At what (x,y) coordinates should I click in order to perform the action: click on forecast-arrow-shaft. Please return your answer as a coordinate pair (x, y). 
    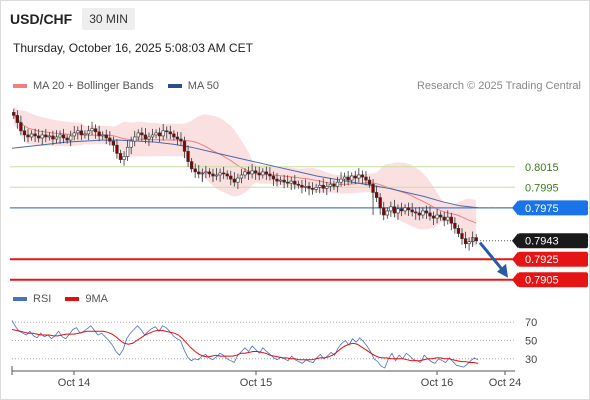
    Looking at the image, I should click on (492, 257).